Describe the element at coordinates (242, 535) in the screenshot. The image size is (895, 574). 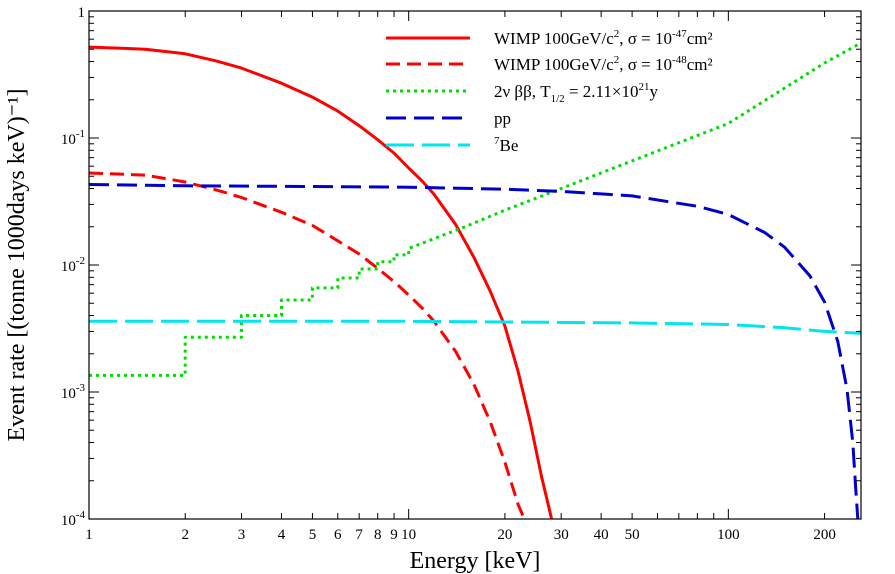
I see `x-tick-label: 3` at that location.